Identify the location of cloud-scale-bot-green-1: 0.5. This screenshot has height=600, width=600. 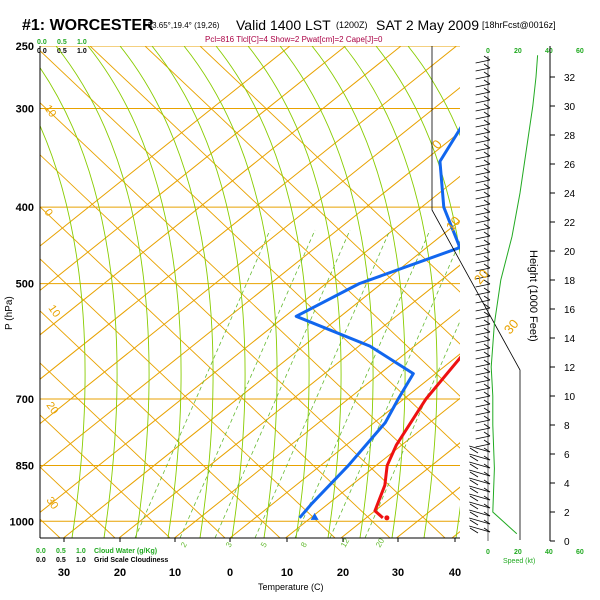
(61, 551).